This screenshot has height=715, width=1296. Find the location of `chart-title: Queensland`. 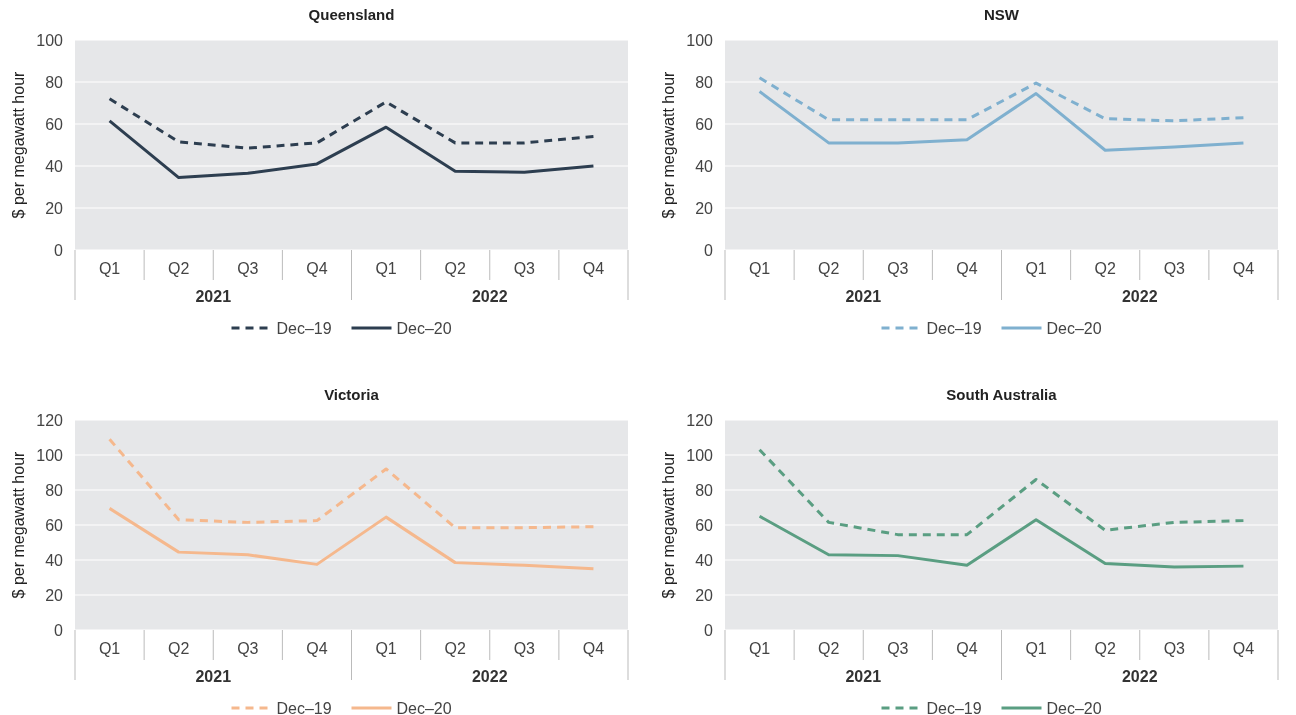

chart-title: Queensland is located at coordinates (351, 14).